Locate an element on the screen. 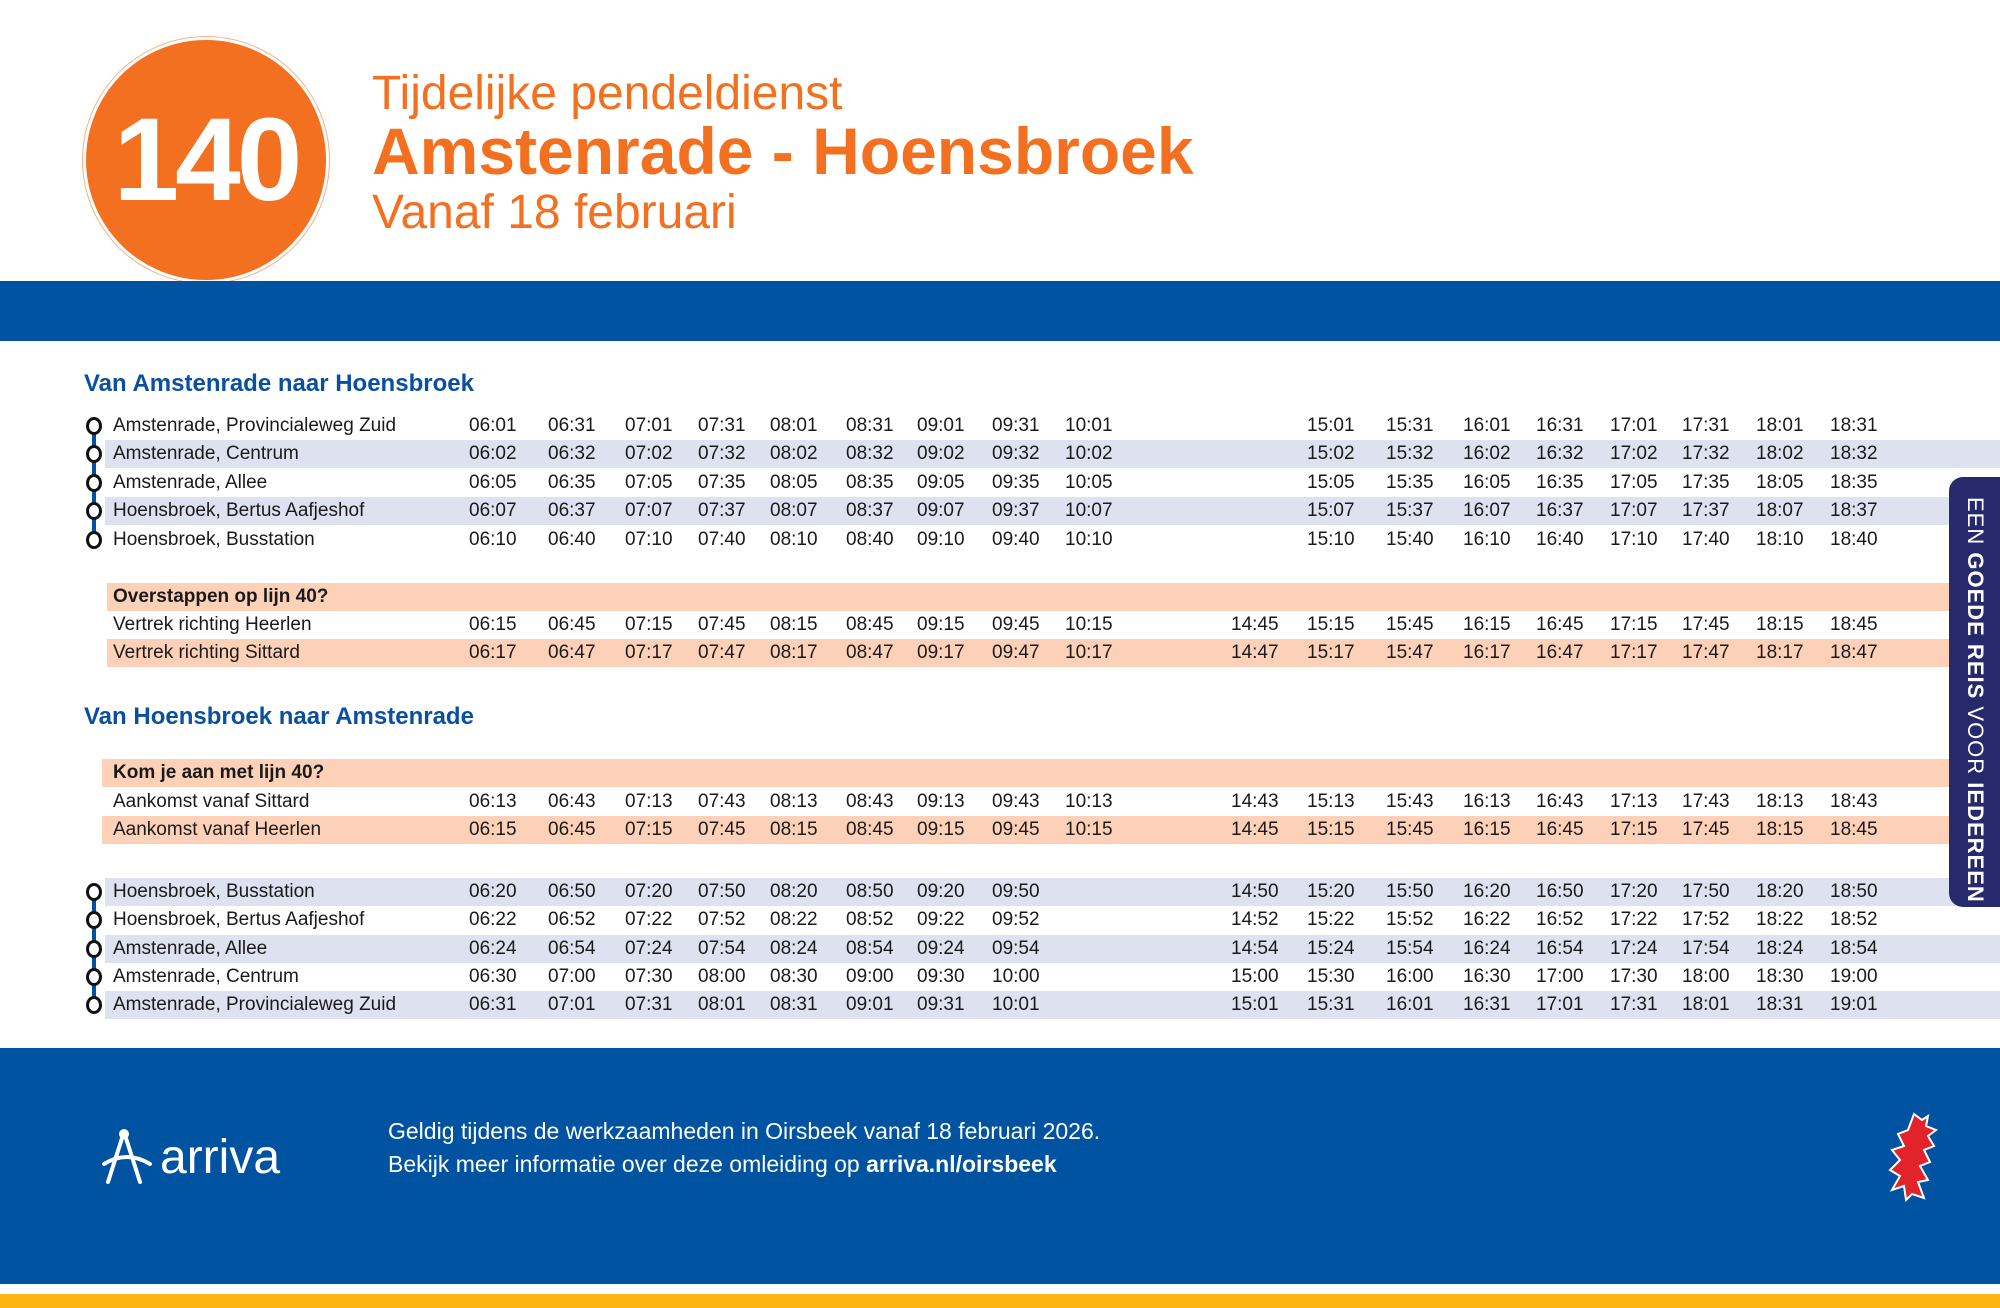 The image size is (2000, 1308). page-title: Amstenrade - Hoensbroek is located at coordinates (783, 151).